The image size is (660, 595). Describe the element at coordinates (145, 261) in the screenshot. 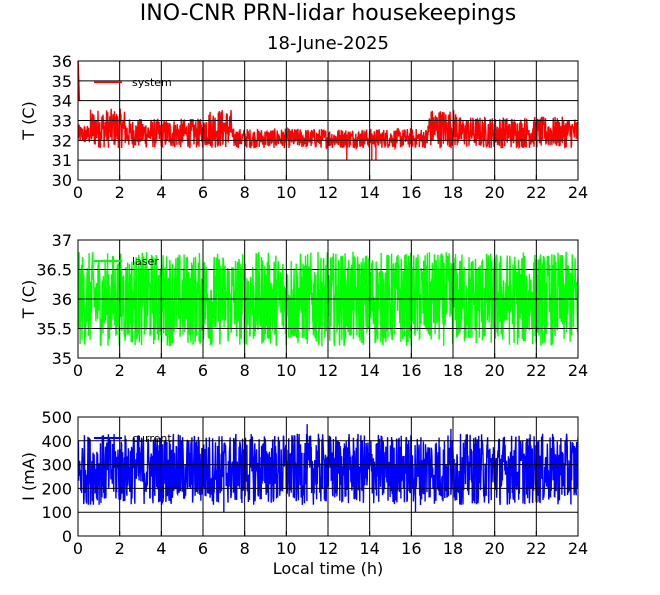

I see `legend-label: laser` at that location.